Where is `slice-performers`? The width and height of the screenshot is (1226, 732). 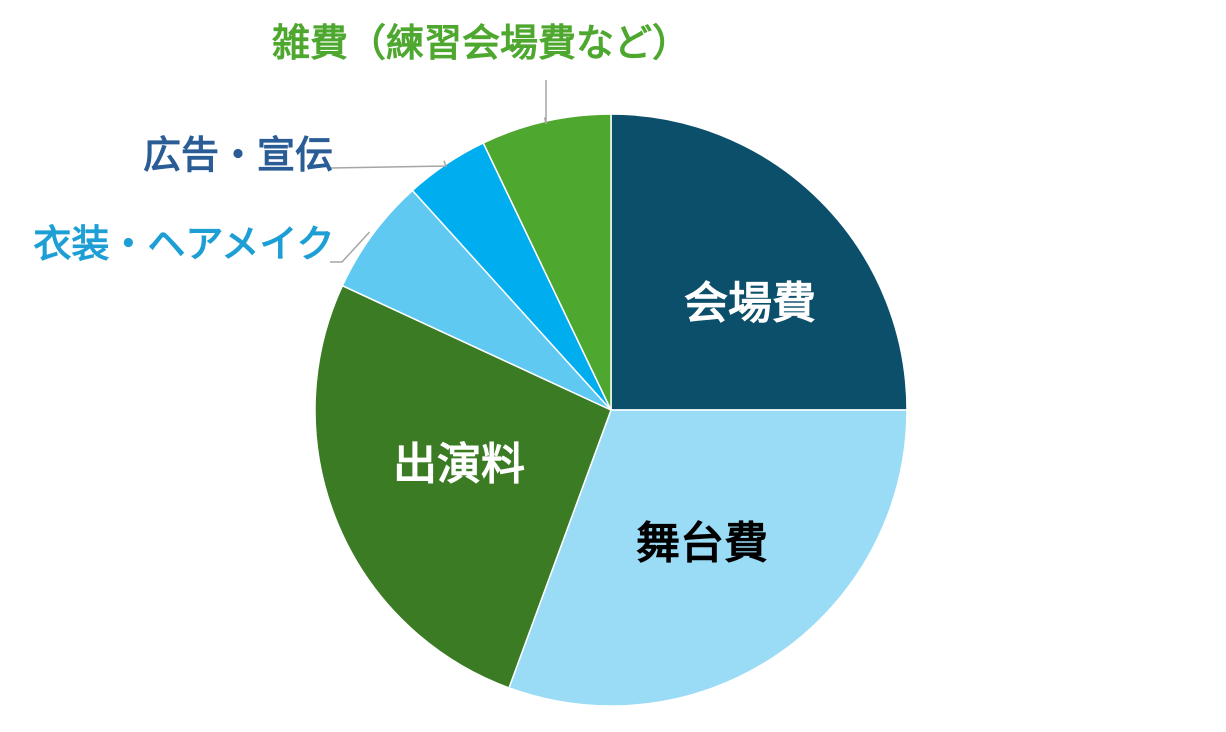
slice-performers is located at coordinates (463, 486).